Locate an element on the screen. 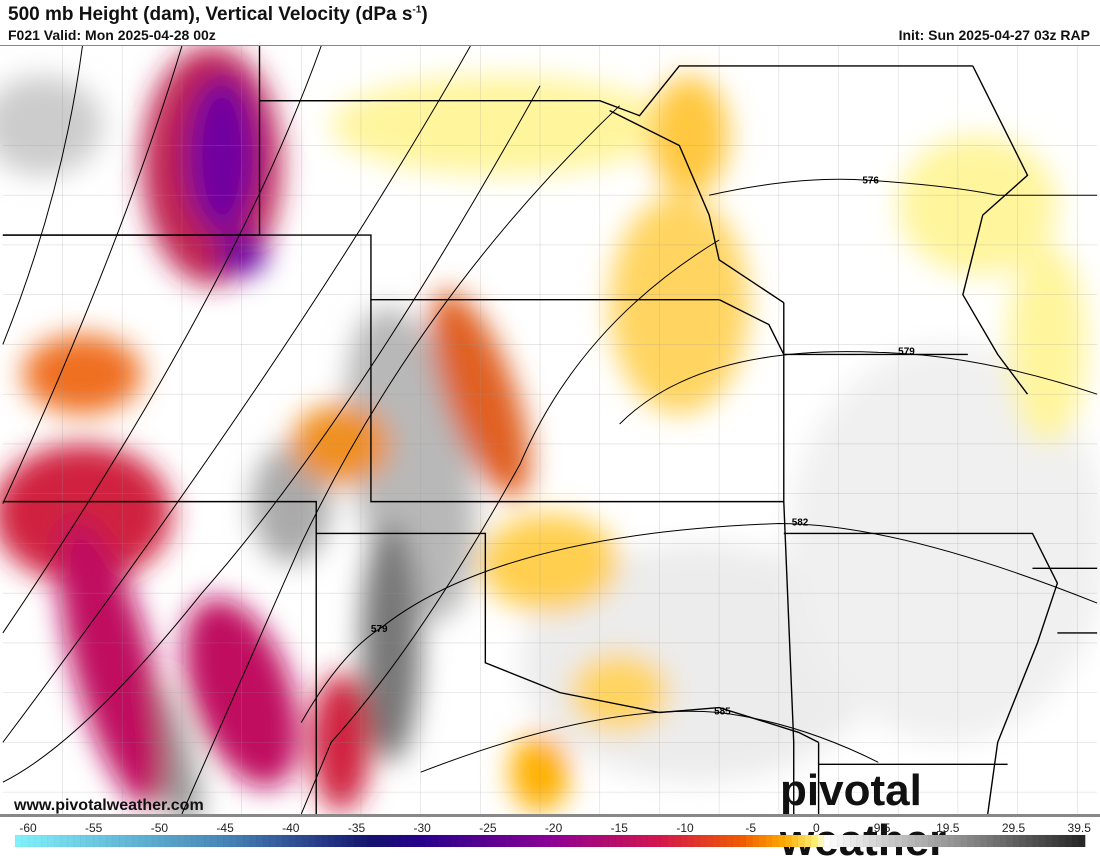  title-superscript: -1 is located at coordinates (417, 10).